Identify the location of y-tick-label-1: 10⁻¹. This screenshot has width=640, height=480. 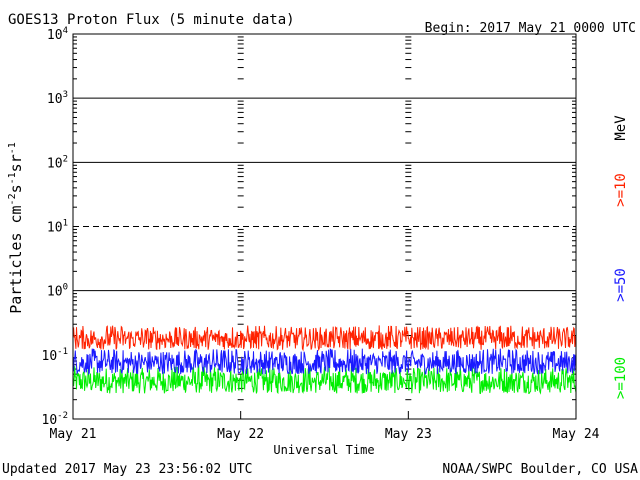
(55, 355).